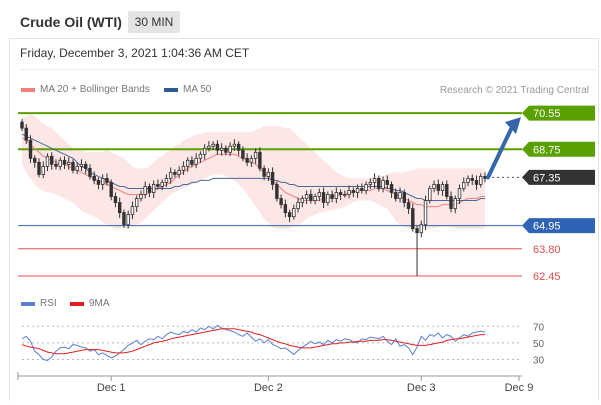 This screenshot has width=601, height=405. I want to click on ma9-legend: 9MA, so click(99, 303).